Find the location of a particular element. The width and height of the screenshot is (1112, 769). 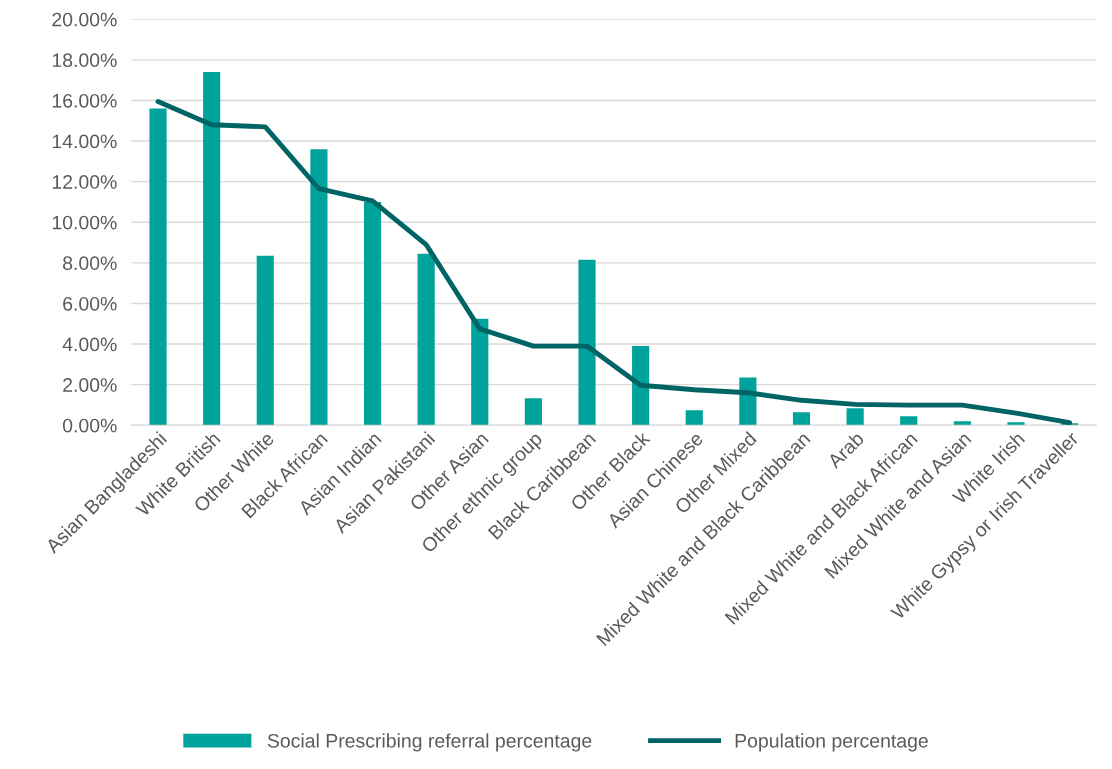

y-tick-label: 4.00% is located at coordinates (89, 344).